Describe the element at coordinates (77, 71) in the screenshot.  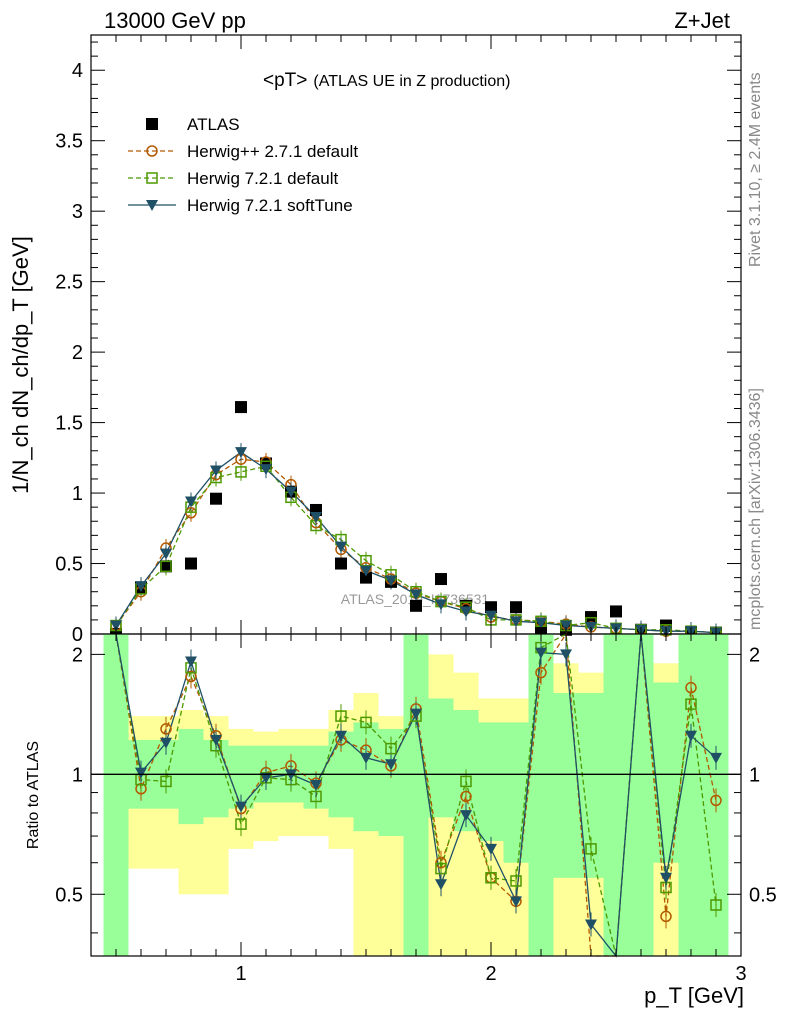
I see `y-tick-label: 4` at that location.